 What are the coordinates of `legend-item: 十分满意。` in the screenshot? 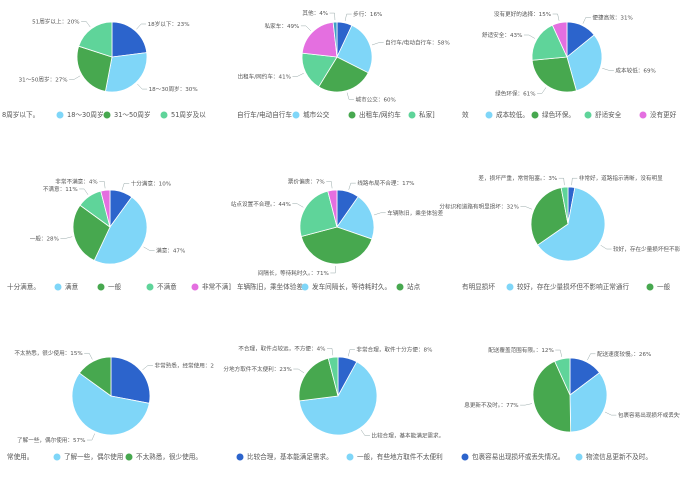 It's located at (23, 286).